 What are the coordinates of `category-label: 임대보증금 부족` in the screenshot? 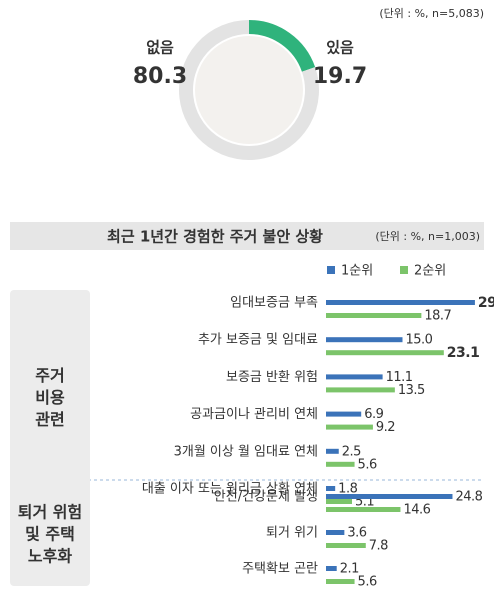 It's located at (274, 303).